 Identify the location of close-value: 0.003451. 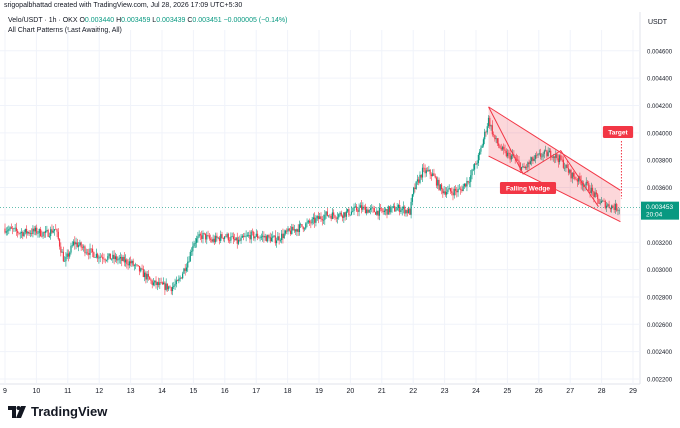
(207, 20).